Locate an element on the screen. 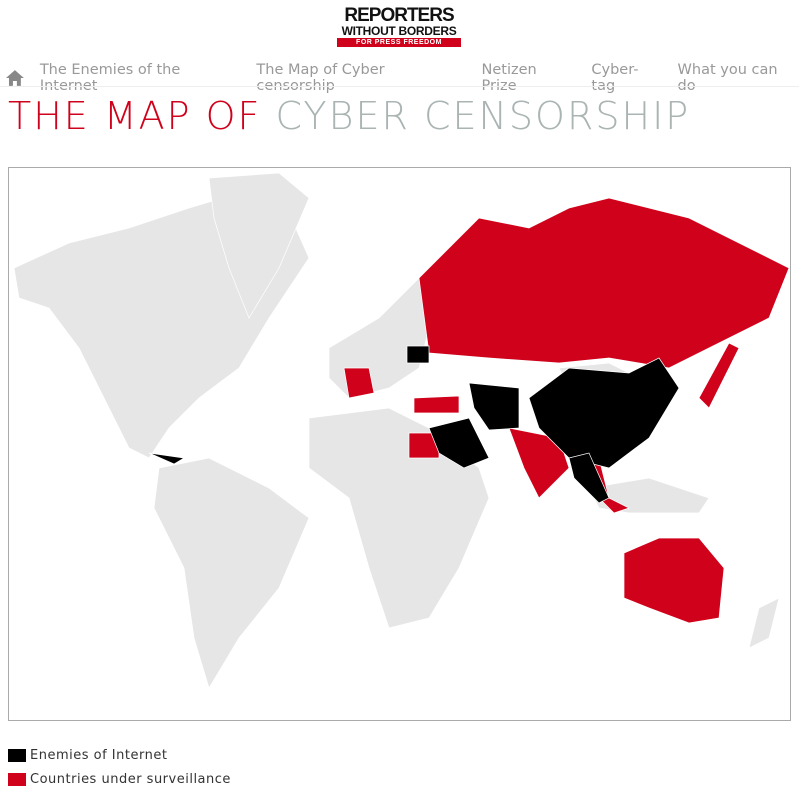 The width and height of the screenshot is (799, 794). vietnam-burma is located at coordinates (589, 478).